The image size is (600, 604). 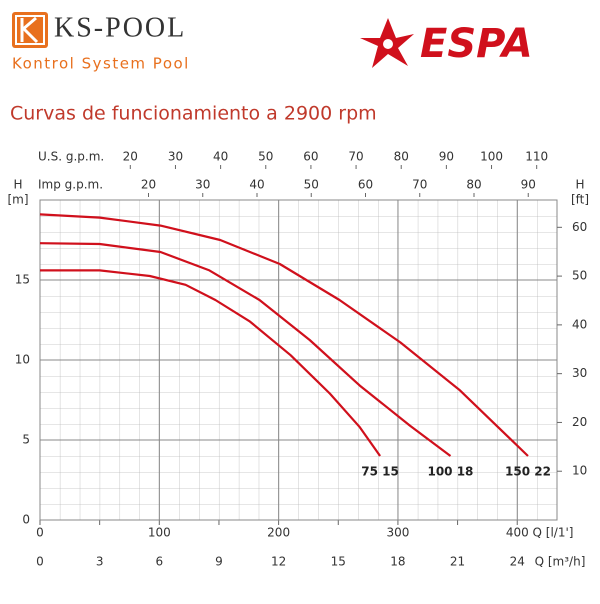 I want to click on y2-axis-label: H, so click(x=579, y=185).